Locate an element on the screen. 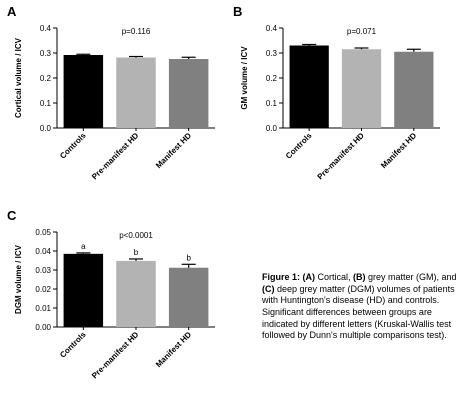 The width and height of the screenshot is (474, 415). bar-label: a is located at coordinates (83, 246).